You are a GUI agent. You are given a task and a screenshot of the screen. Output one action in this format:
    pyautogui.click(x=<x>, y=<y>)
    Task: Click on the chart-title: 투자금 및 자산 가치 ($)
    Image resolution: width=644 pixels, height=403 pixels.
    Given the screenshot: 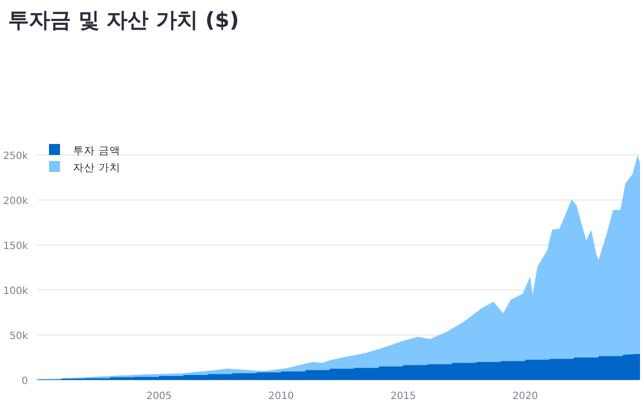 What is the action you would take?
    pyautogui.click(x=124, y=20)
    